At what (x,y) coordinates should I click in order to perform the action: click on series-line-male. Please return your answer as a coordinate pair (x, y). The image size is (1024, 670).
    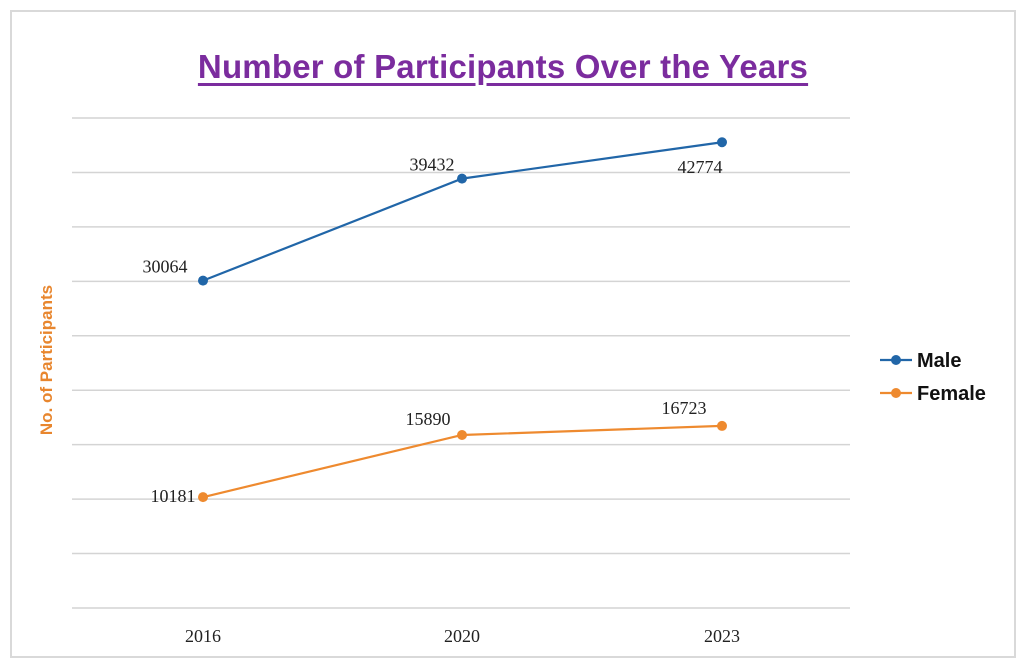
    Looking at the image, I should click on (462, 211).